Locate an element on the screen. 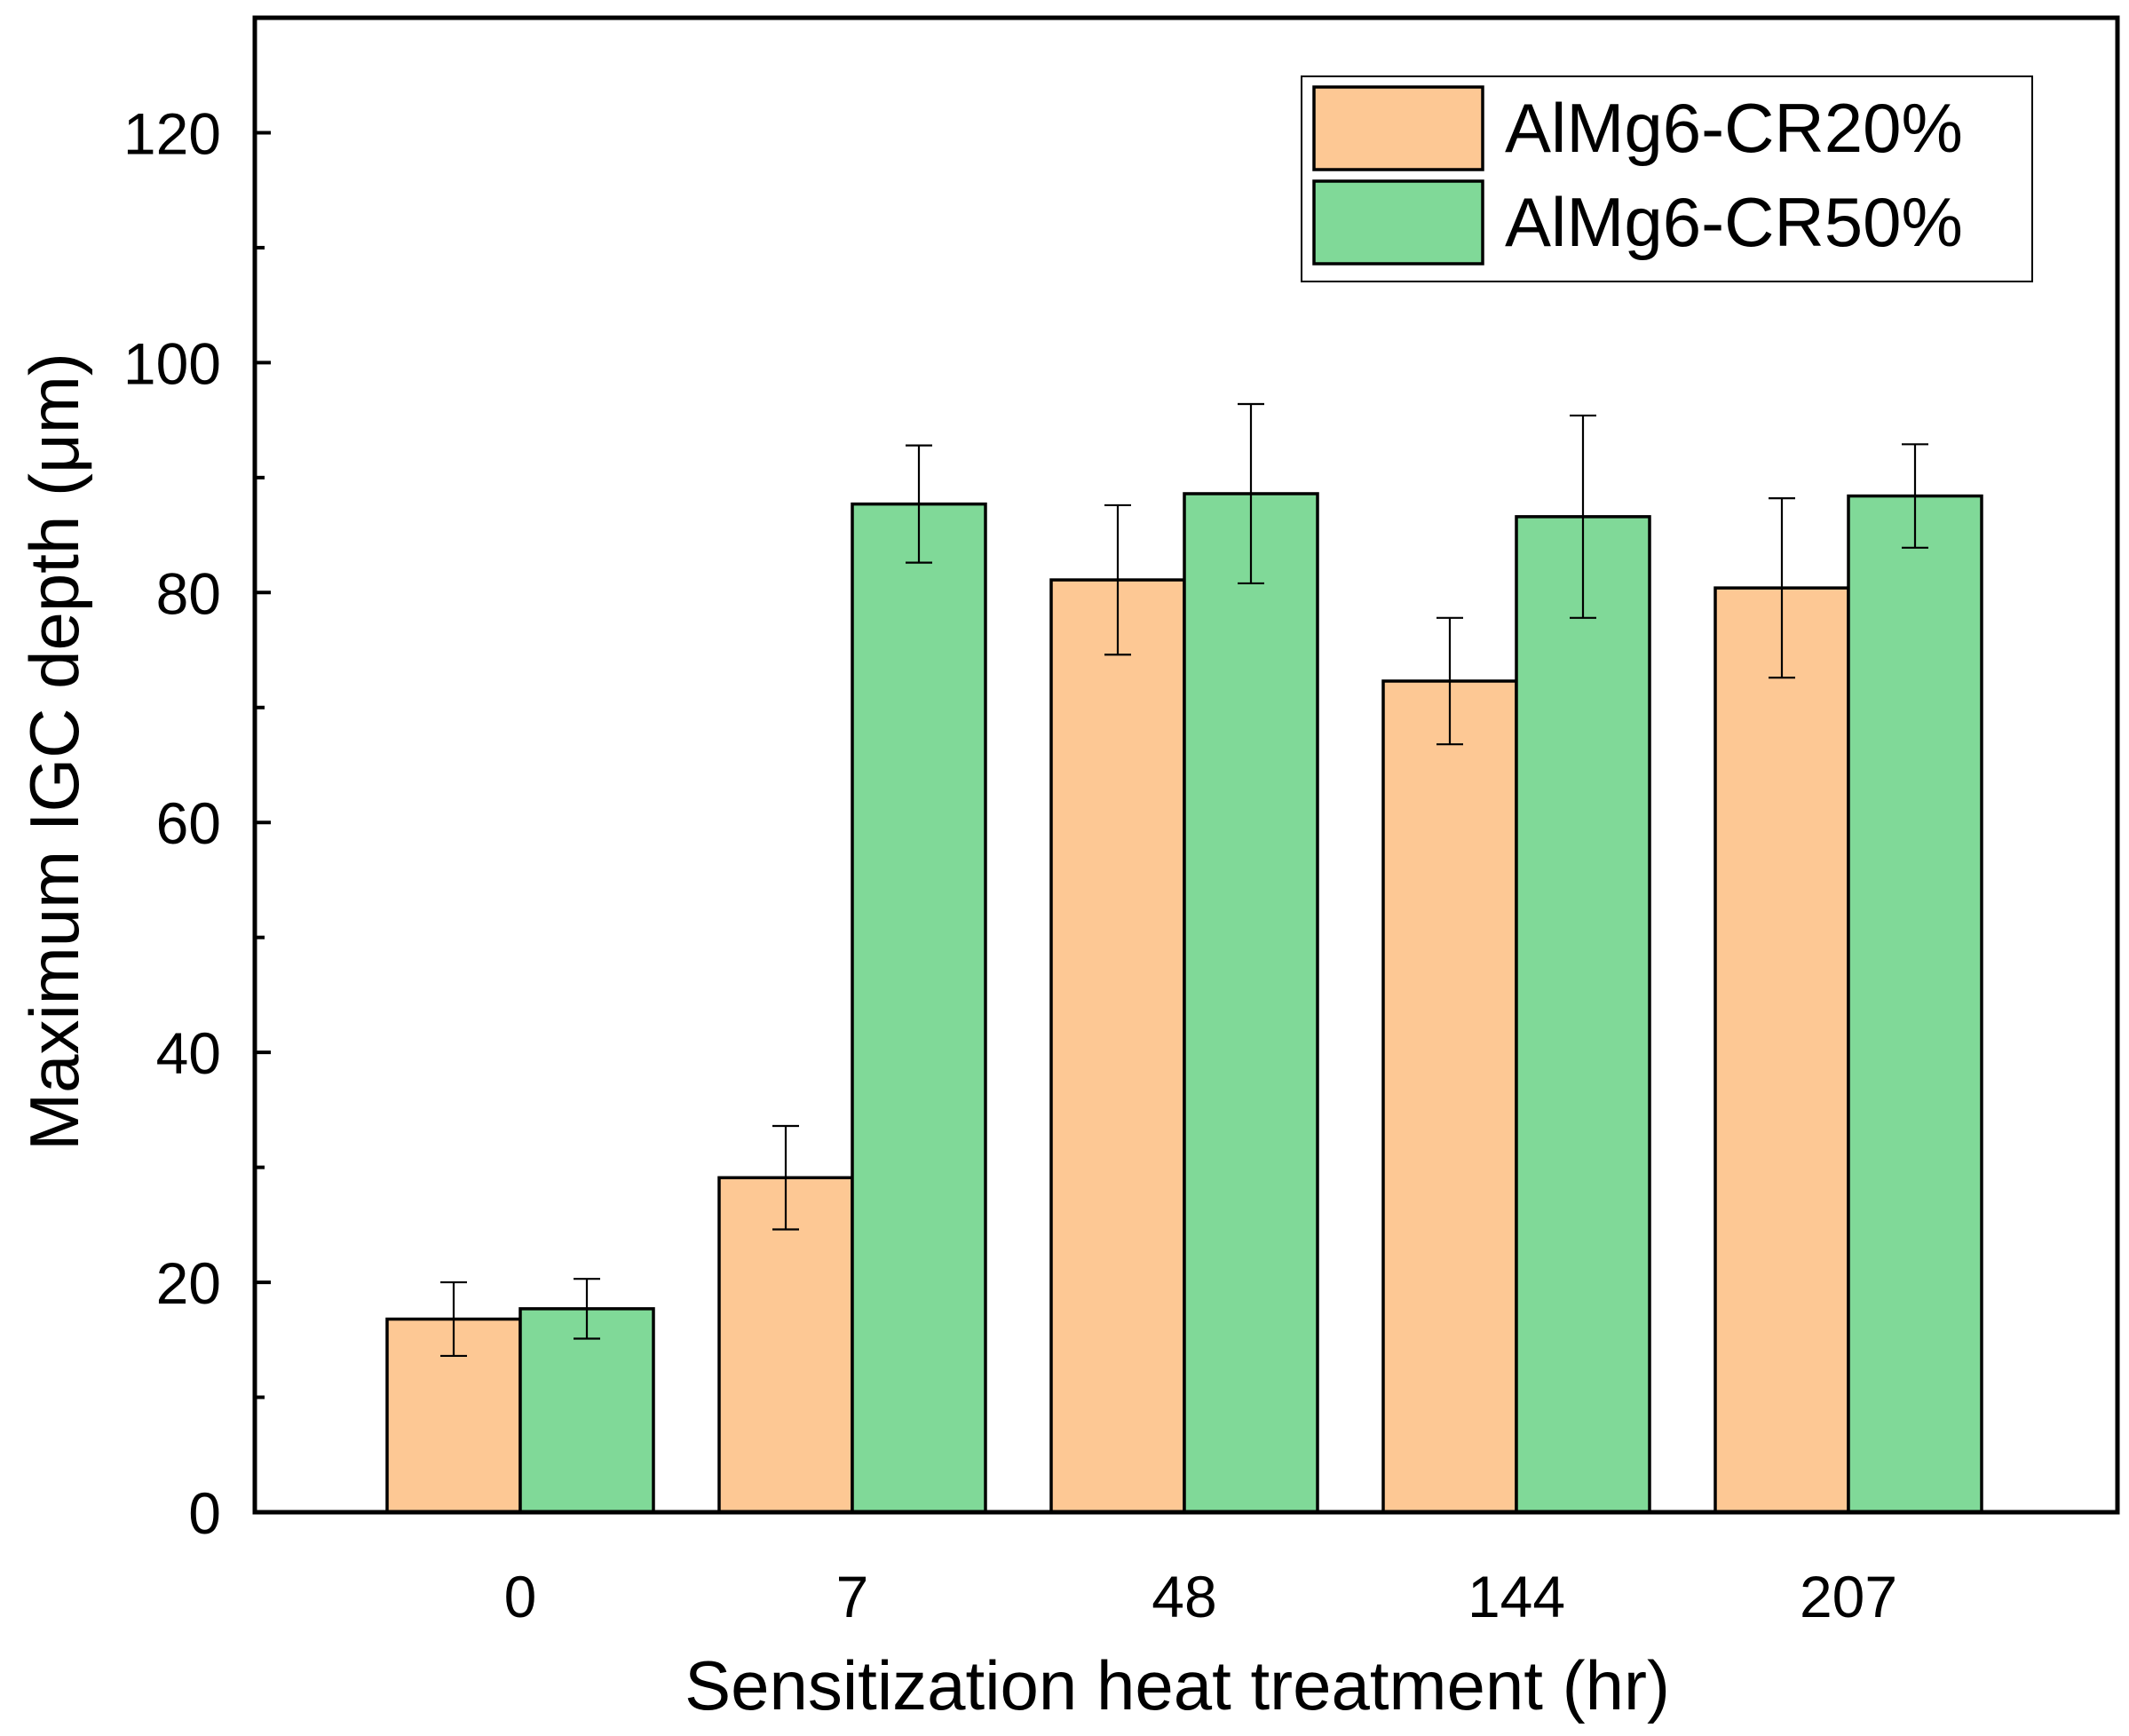 The height and width of the screenshot is (1736, 2129). bar-almg6-cr50--144 is located at coordinates (1583, 1014).